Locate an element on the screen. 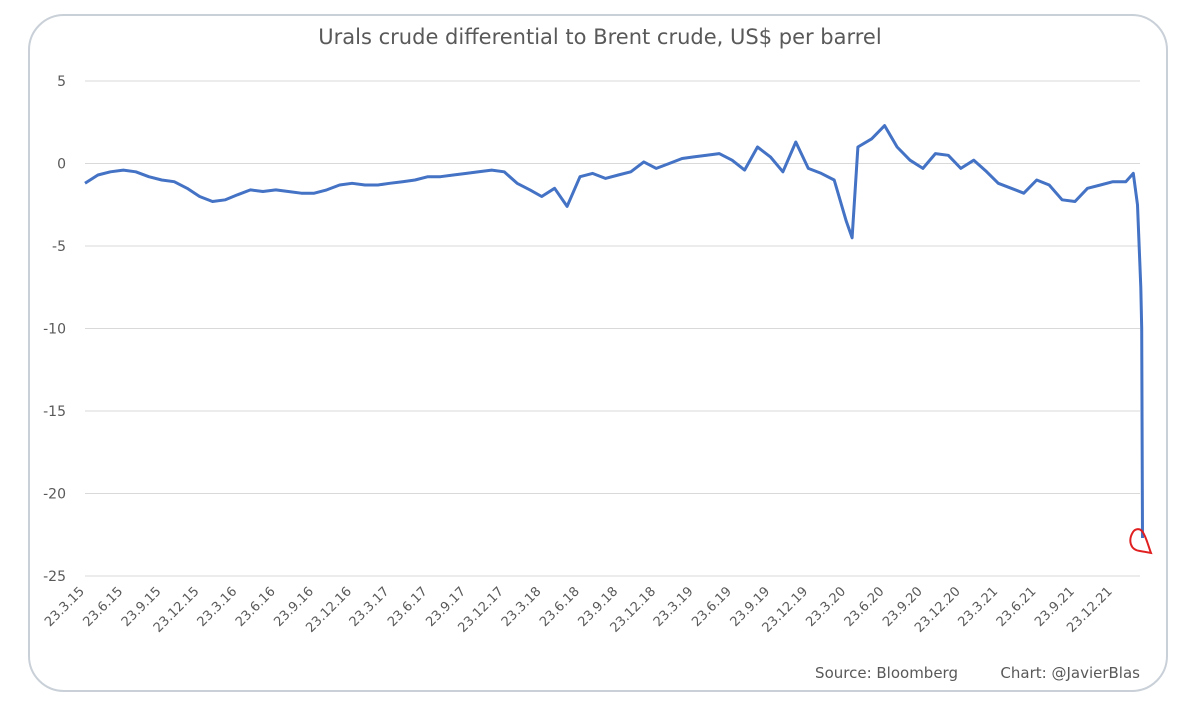 The height and width of the screenshot is (721, 1200). x-tick-label: 23.3.15 is located at coordinates (65, 607).